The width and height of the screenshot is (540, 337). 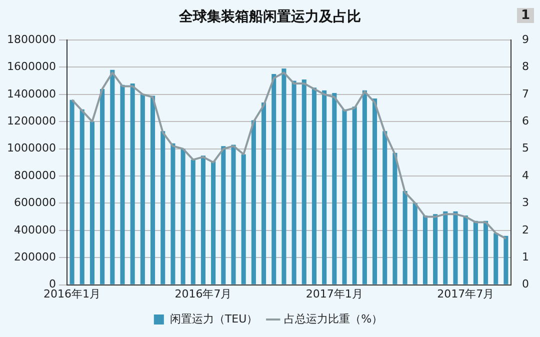 I want to click on chart-title: 全球集装箱船闲置运力及占比, so click(x=270, y=17).